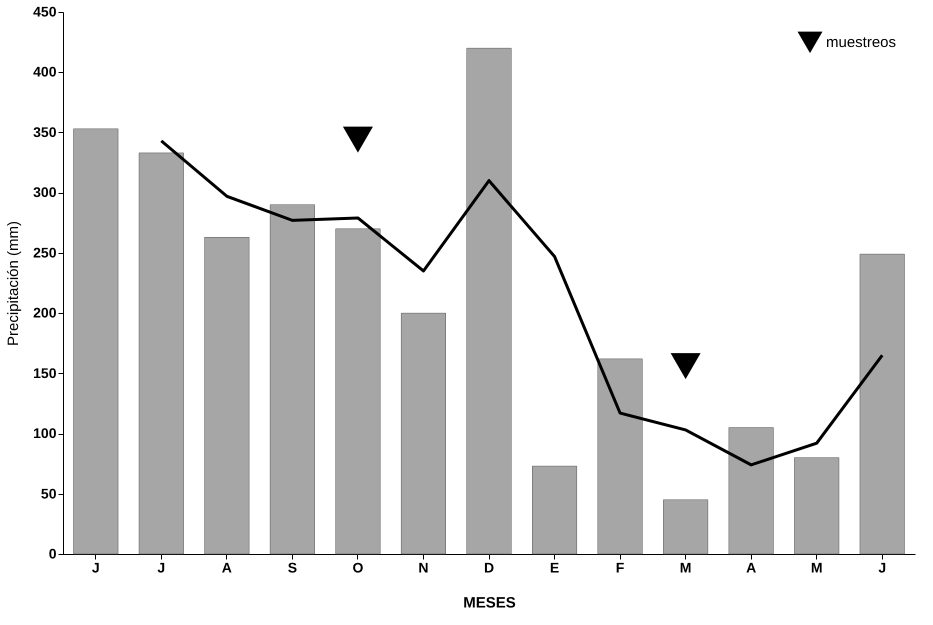 This screenshot has height=625, width=933. What do you see at coordinates (45, 192) in the screenshot?
I see `y-tick-label: 300` at bounding box center [45, 192].